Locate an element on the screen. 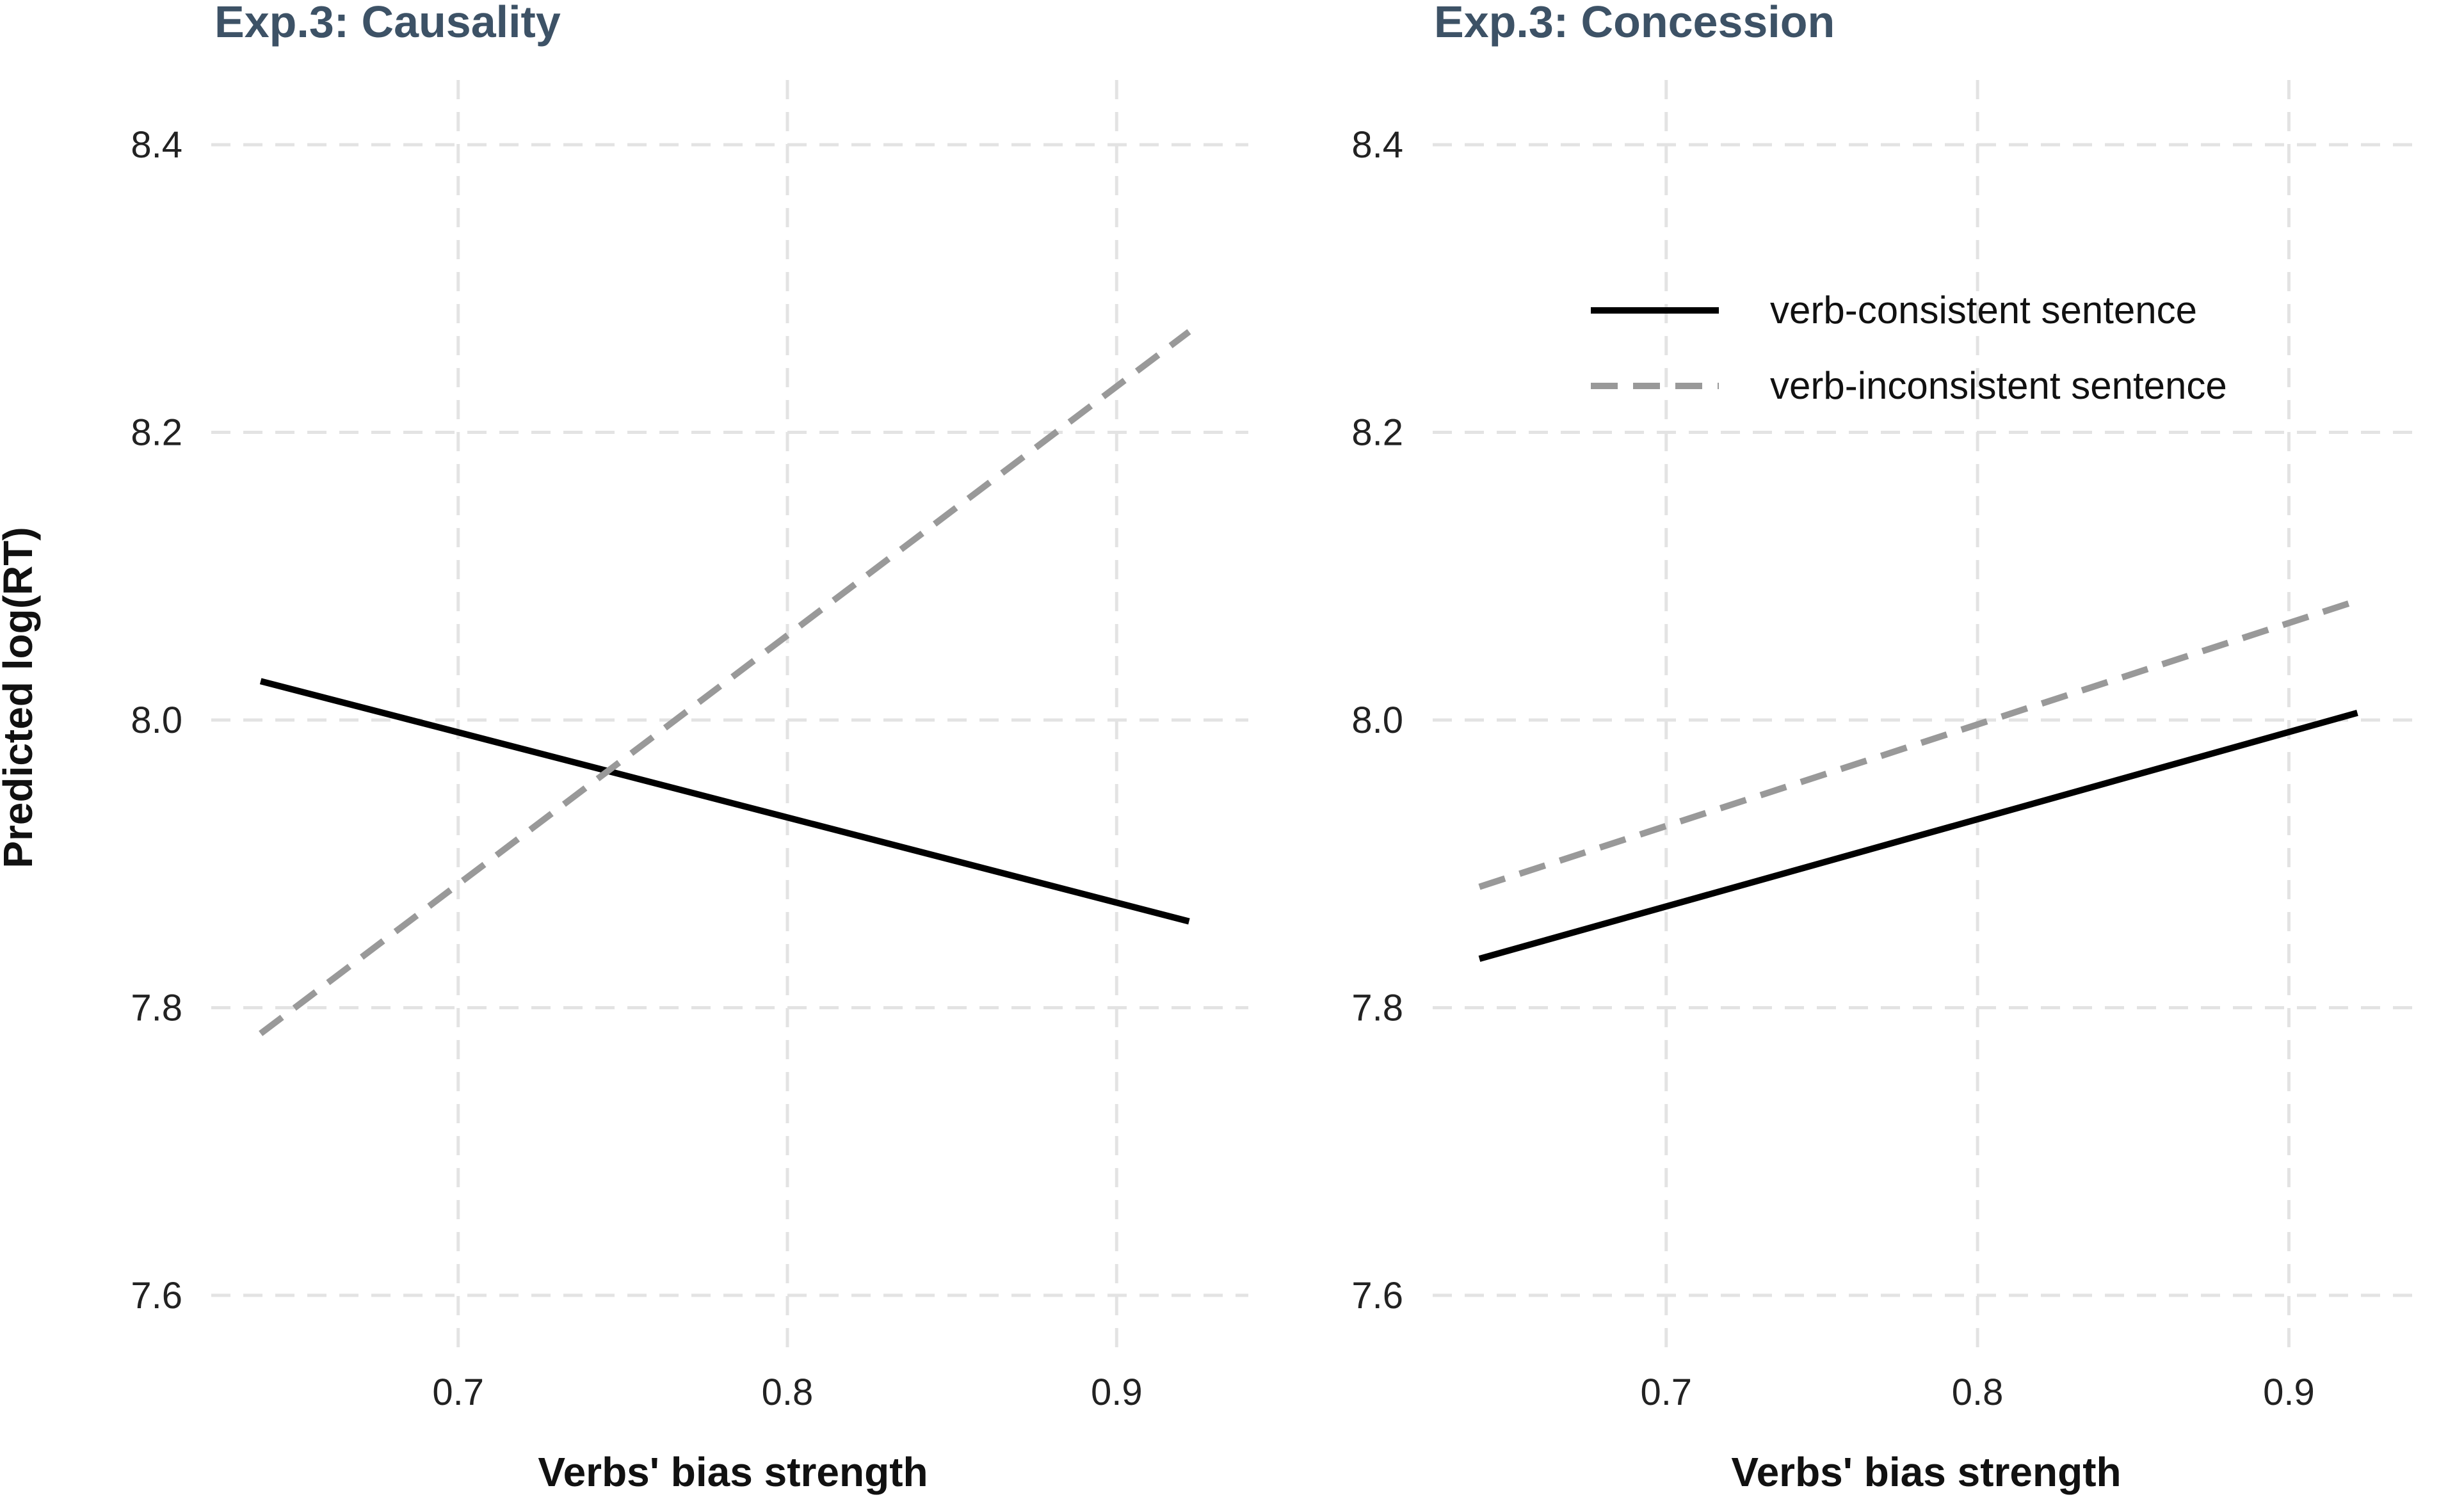 This screenshot has height=1497, width=2464. panel-title: Exp.3: Causality is located at coordinates (387, 23).